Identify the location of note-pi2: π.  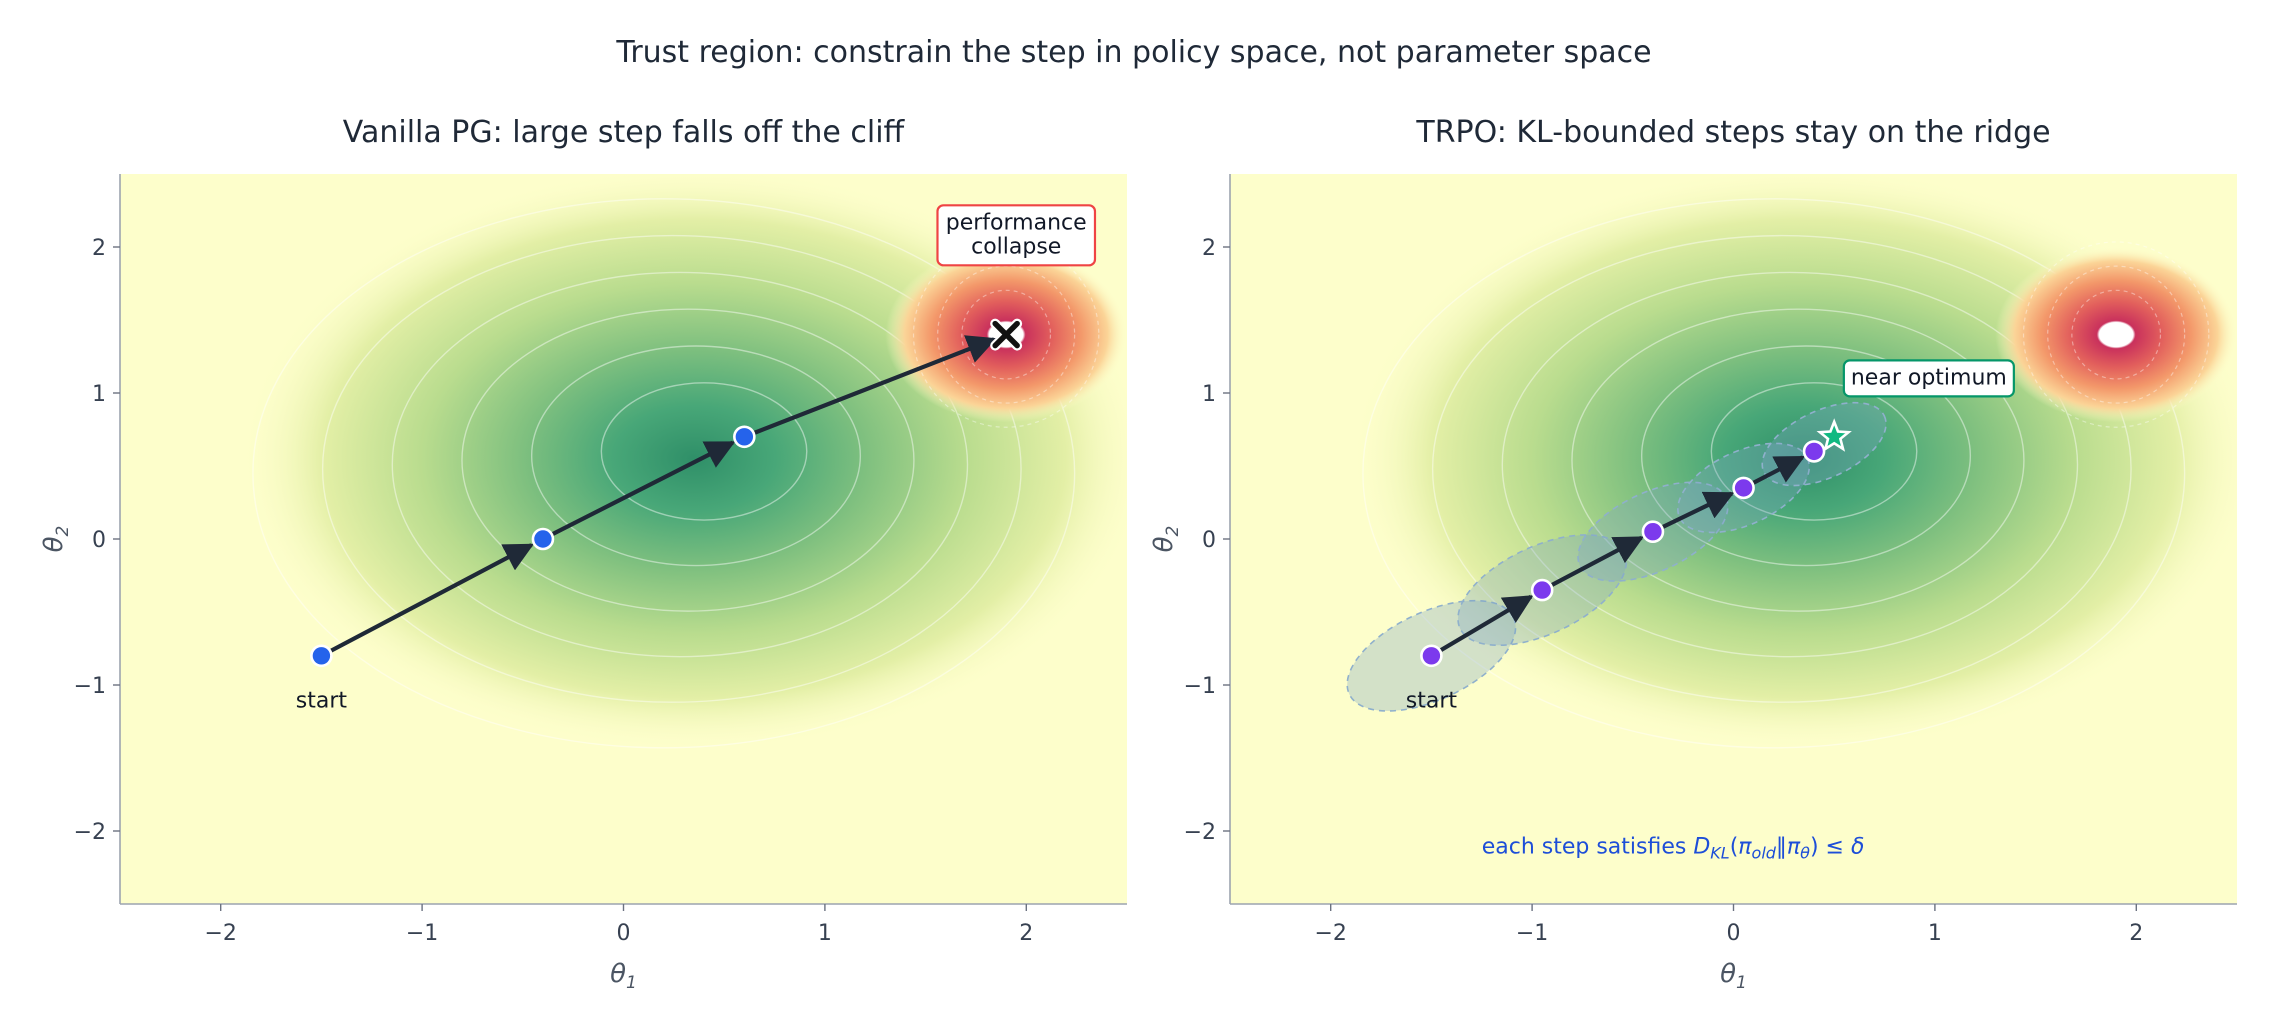
(1794, 847).